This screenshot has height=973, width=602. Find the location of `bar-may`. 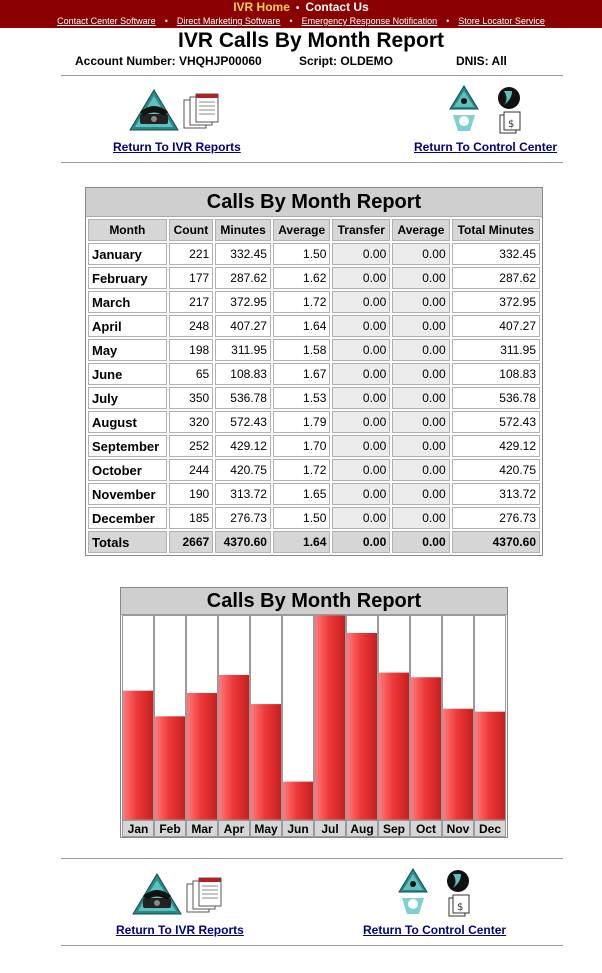

bar-may is located at coordinates (266, 762).